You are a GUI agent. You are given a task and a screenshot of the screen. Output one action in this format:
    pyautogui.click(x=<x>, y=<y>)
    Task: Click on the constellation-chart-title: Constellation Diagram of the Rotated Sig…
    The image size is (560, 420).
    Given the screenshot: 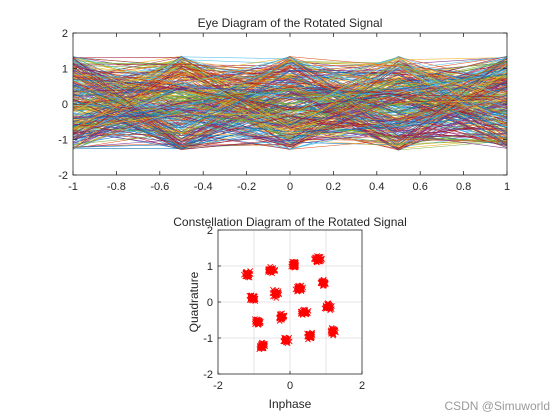 What is the action you would take?
    pyautogui.click(x=289, y=222)
    